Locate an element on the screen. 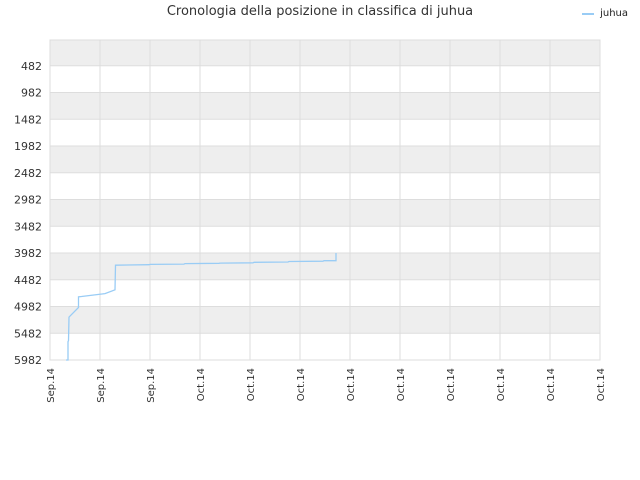  legend: juhua is located at coordinates (605, 13).